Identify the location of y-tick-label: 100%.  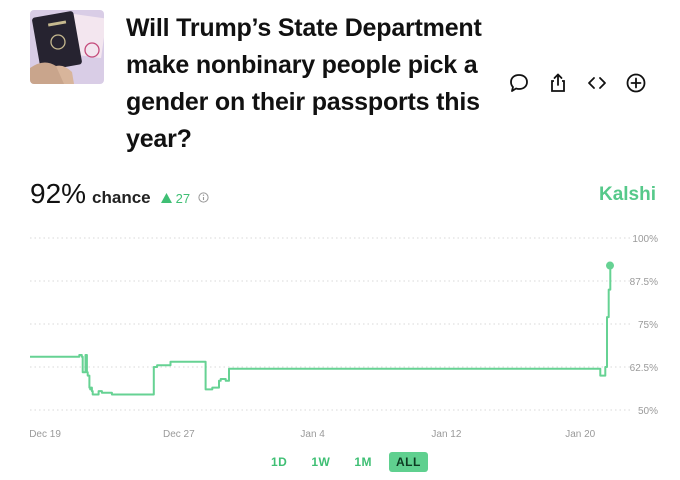
(645, 239).